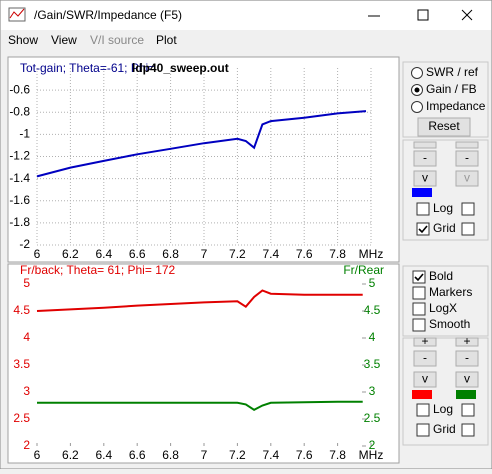 The width and height of the screenshot is (492, 474). Describe the element at coordinates (26, 445) in the screenshot. I see `y-tick-label: 2` at that location.